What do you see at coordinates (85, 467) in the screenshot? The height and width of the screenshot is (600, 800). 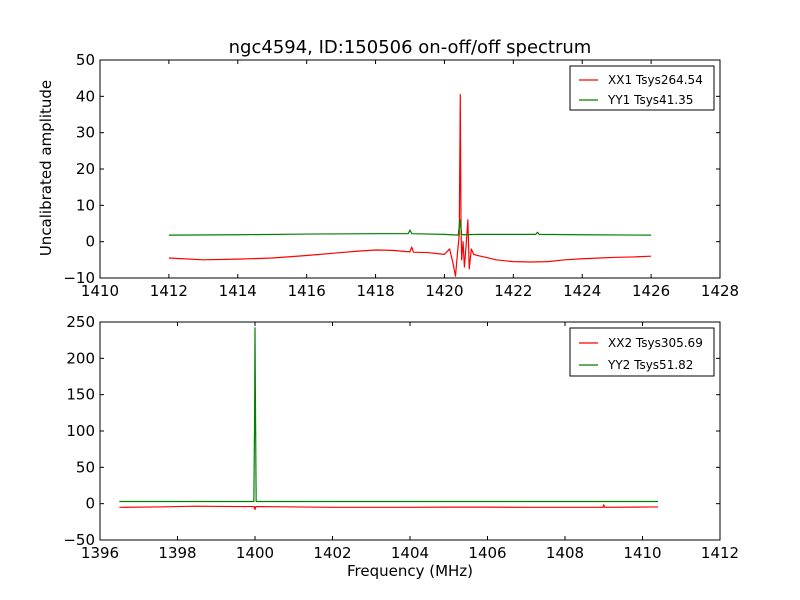 I see `bottom-y-tick-label: 50` at bounding box center [85, 467].